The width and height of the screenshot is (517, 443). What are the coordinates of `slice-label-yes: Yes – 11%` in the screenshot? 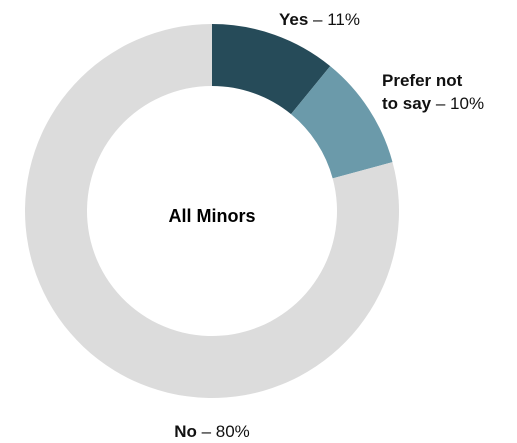 It's located at (319, 19).